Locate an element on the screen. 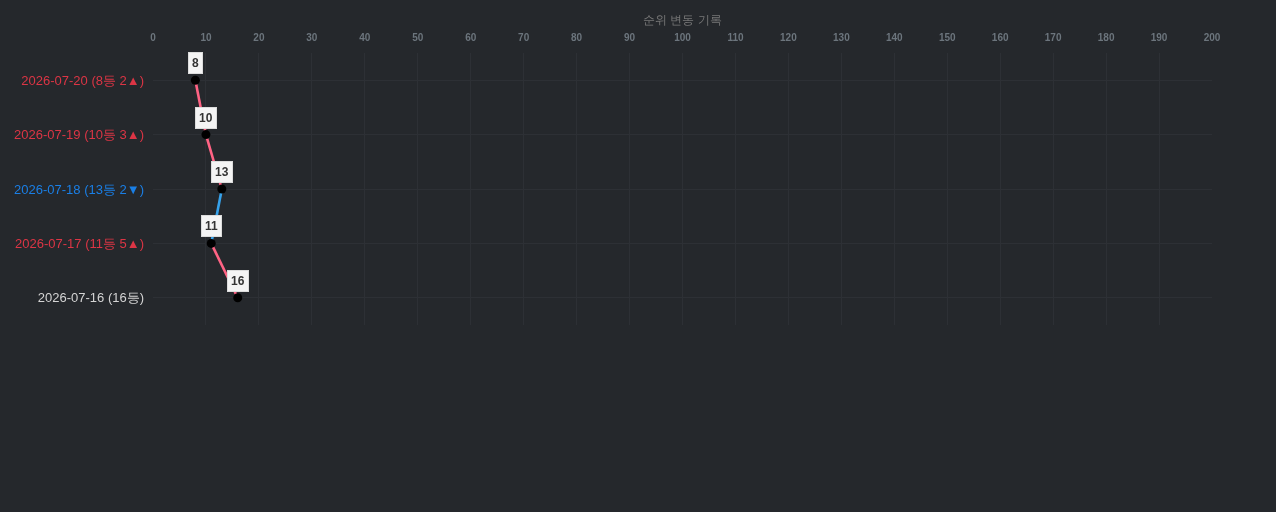  x-tick-label: 160 is located at coordinates (1000, 37).